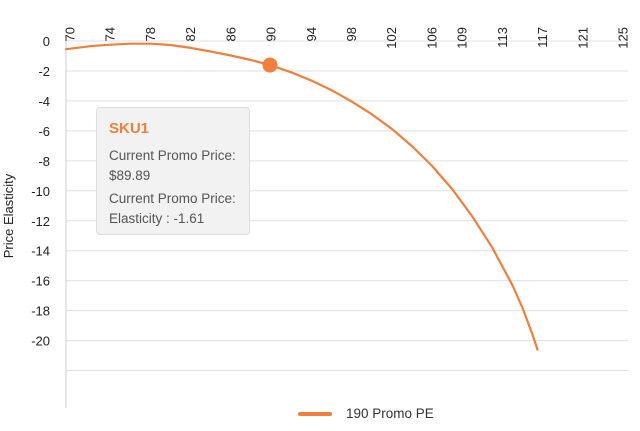 Image resolution: width=640 pixels, height=431 pixels. What do you see at coordinates (150, 34) in the screenshot?
I see `x-tick-label: 78` at bounding box center [150, 34].